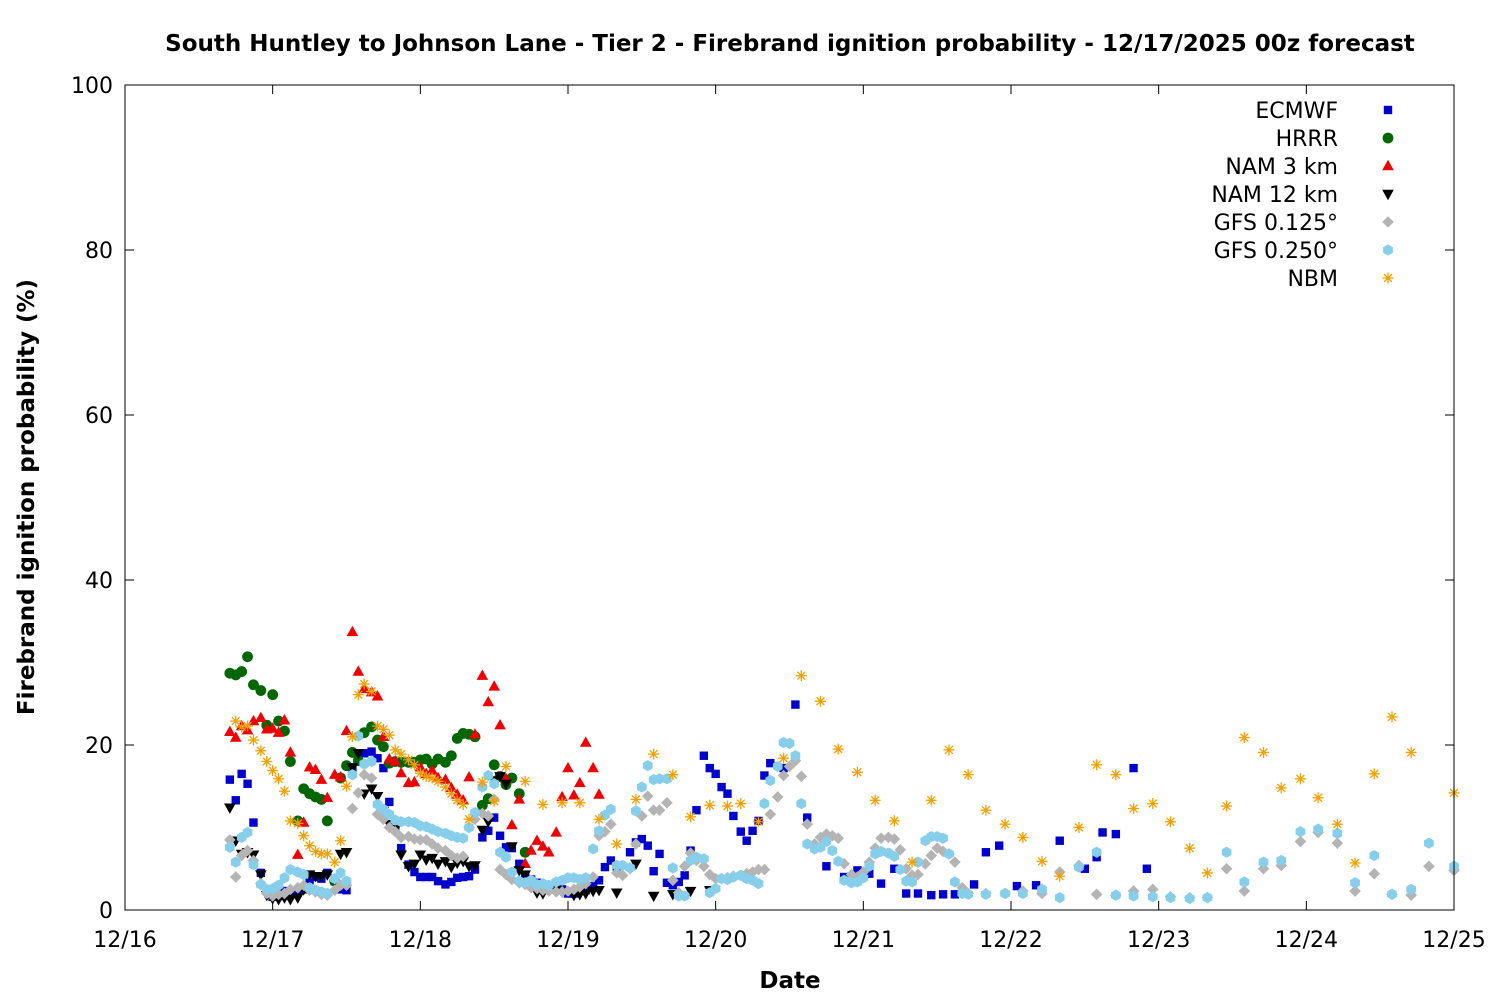  Describe the element at coordinates (99, 746) in the screenshot. I see `y-tick-label: 20` at that location.